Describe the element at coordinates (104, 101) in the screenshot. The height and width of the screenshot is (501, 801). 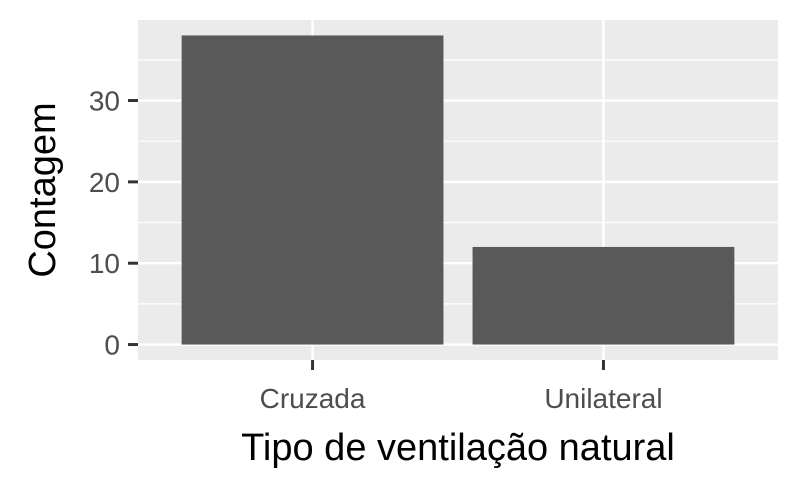
I see `y-tick-label-3: 30` at that location.